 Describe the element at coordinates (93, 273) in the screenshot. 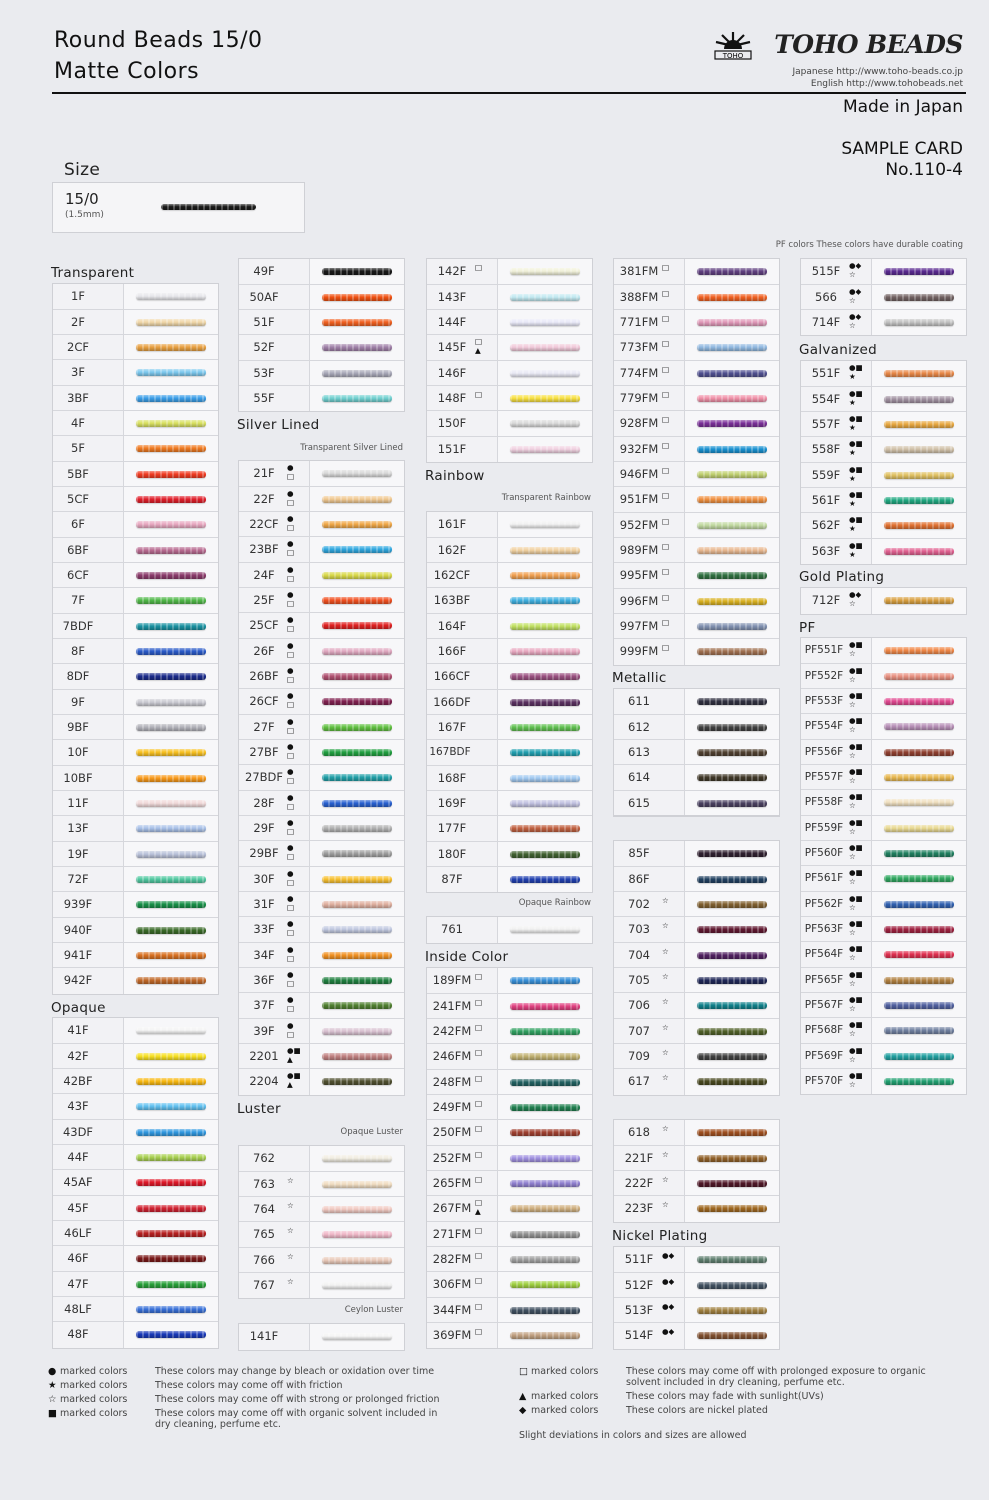

I see `section-heading-transparent: Transparent` at that location.